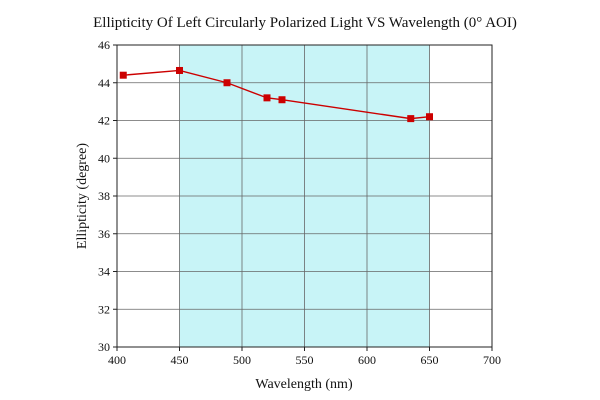  I want to click on x-tick-label: 400, so click(117, 360).